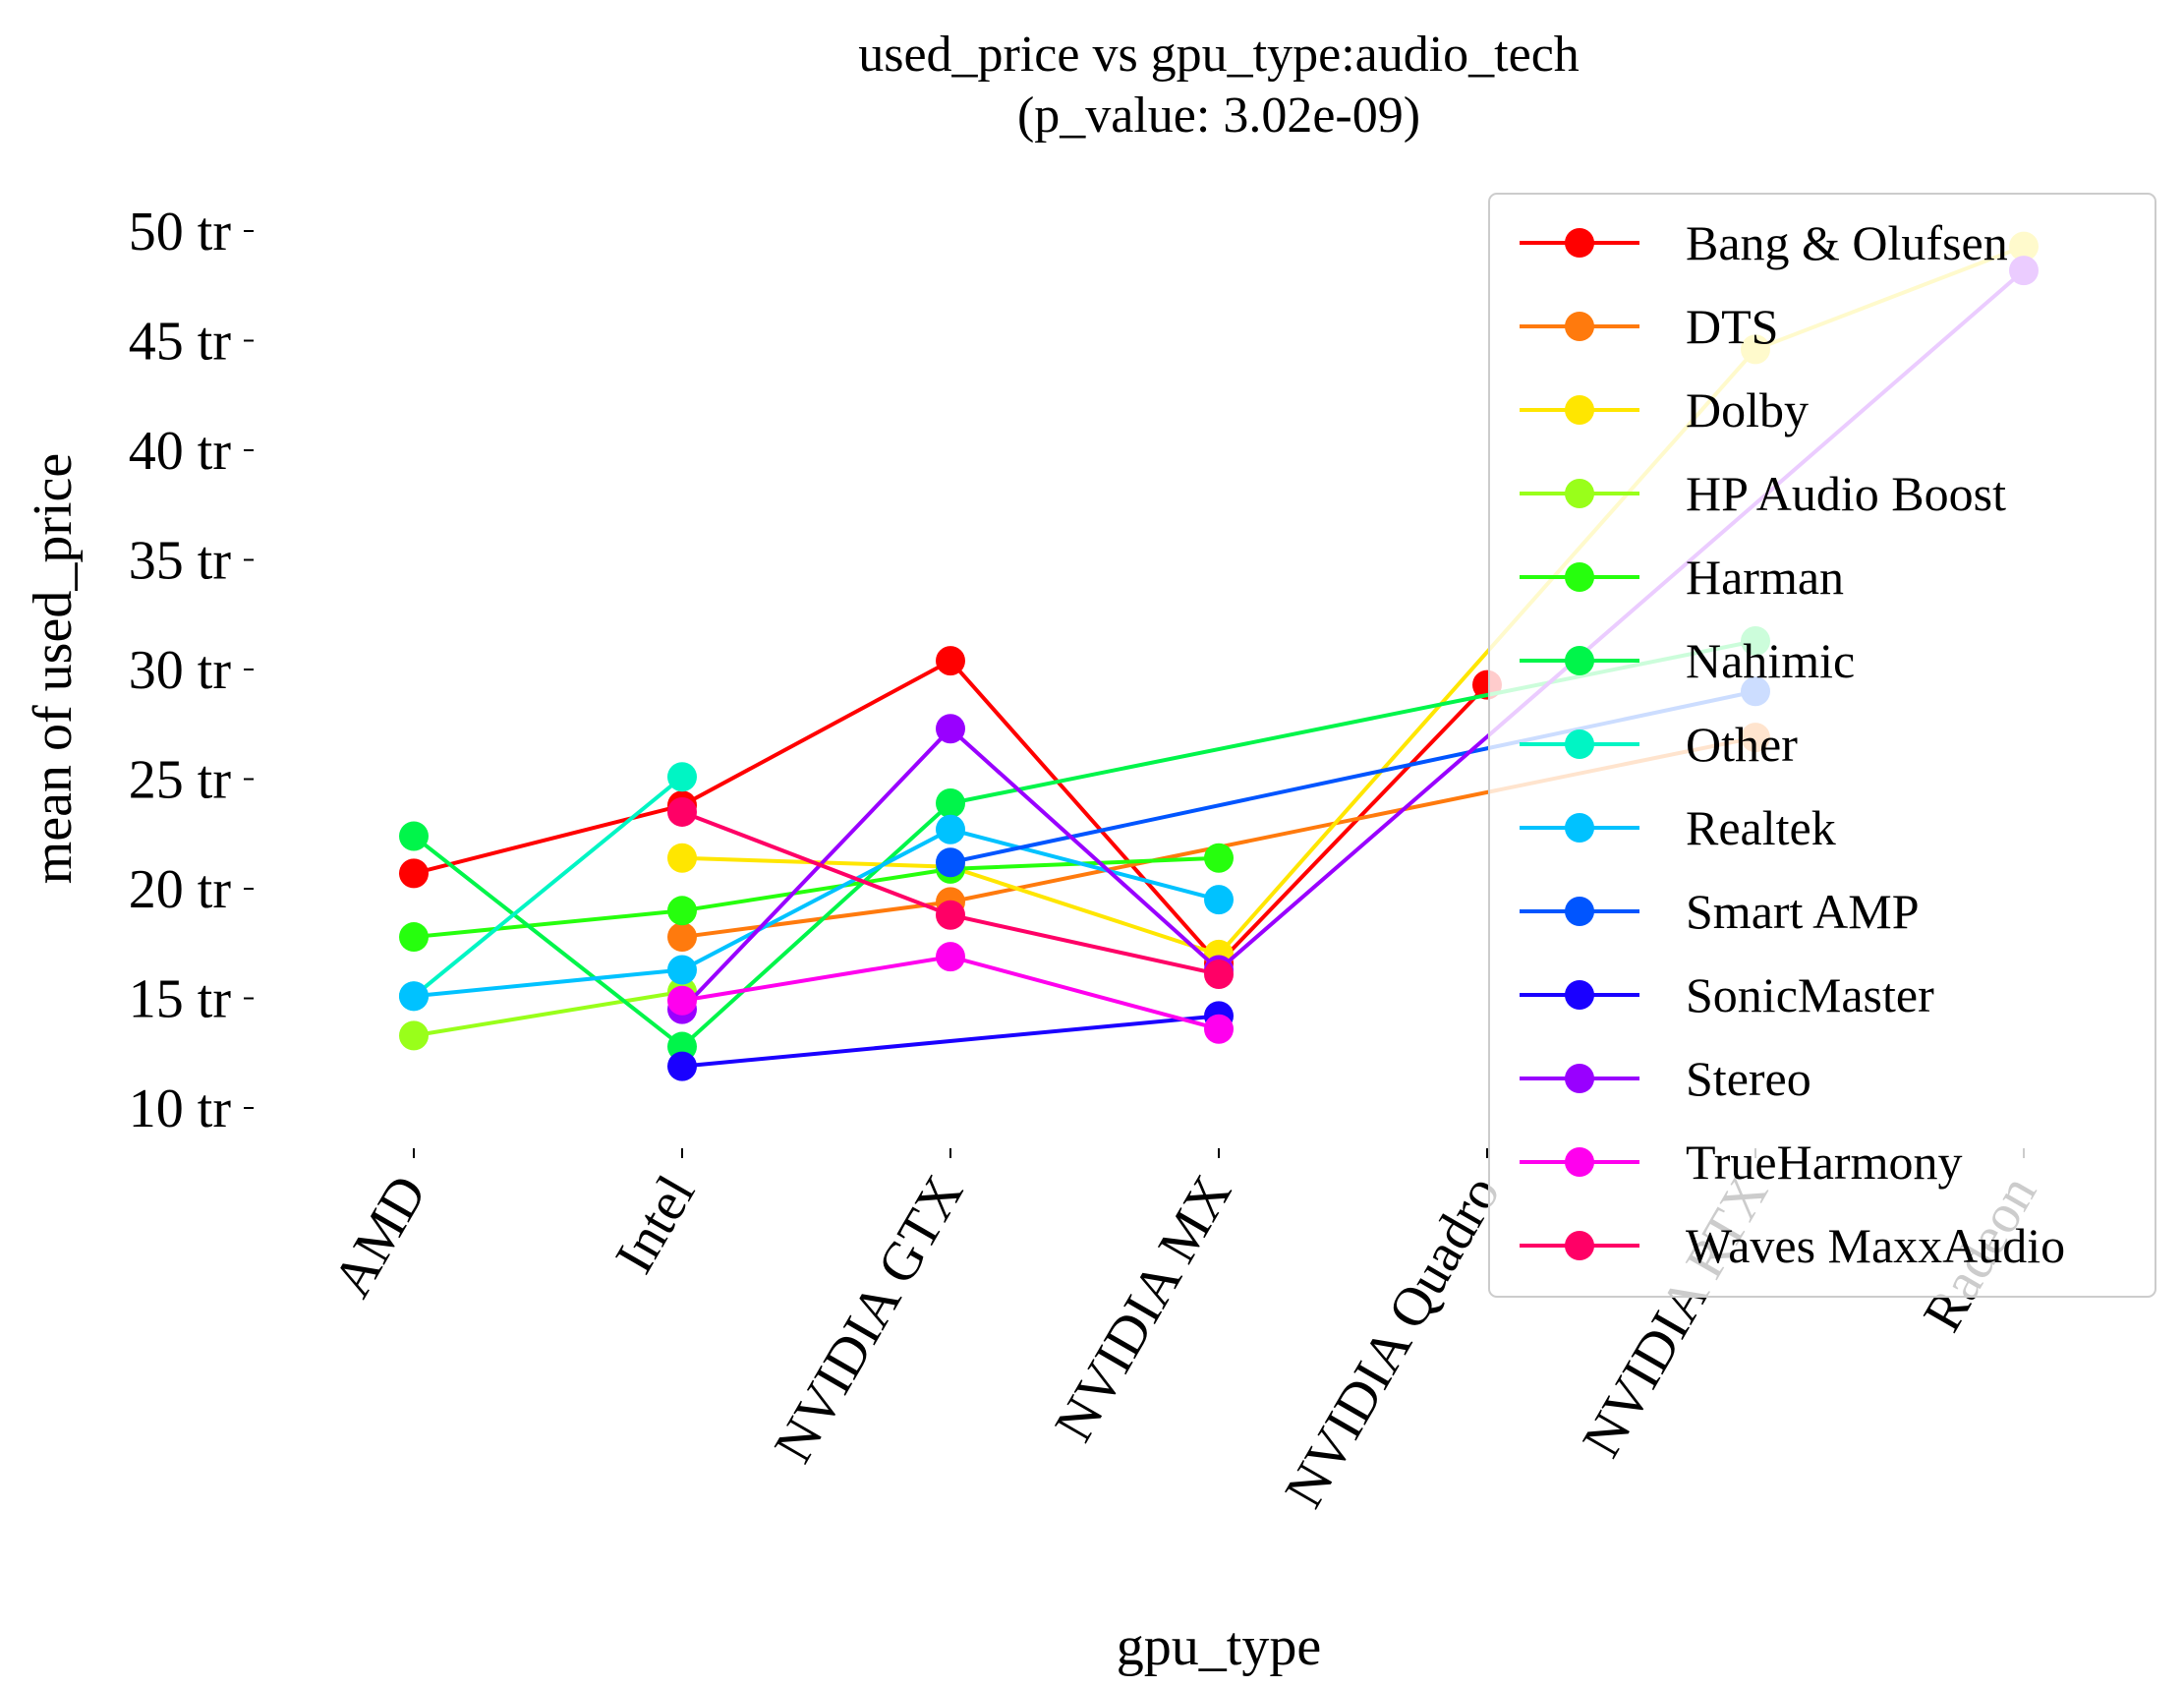 This screenshot has height=1688, width=2184. What do you see at coordinates (1732, 326) in the screenshot?
I see `legend-label: DTS` at bounding box center [1732, 326].